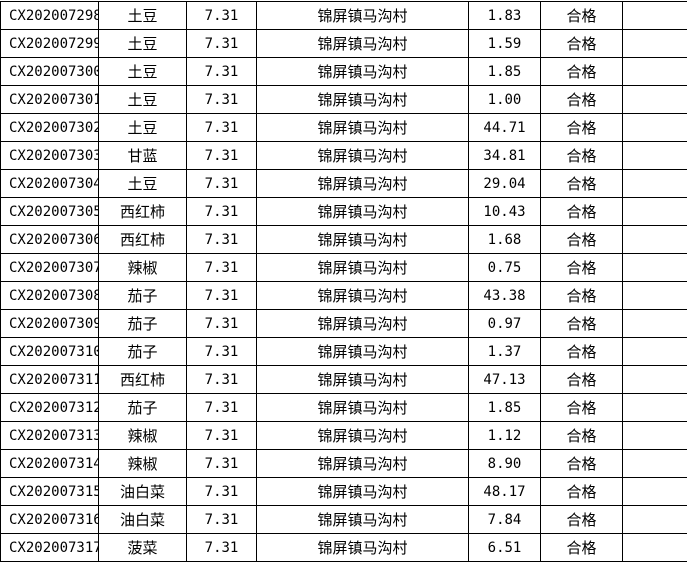  What do you see at coordinates (50, 324) in the screenshot?
I see `sample-id: CX202007309` at bounding box center [50, 324].